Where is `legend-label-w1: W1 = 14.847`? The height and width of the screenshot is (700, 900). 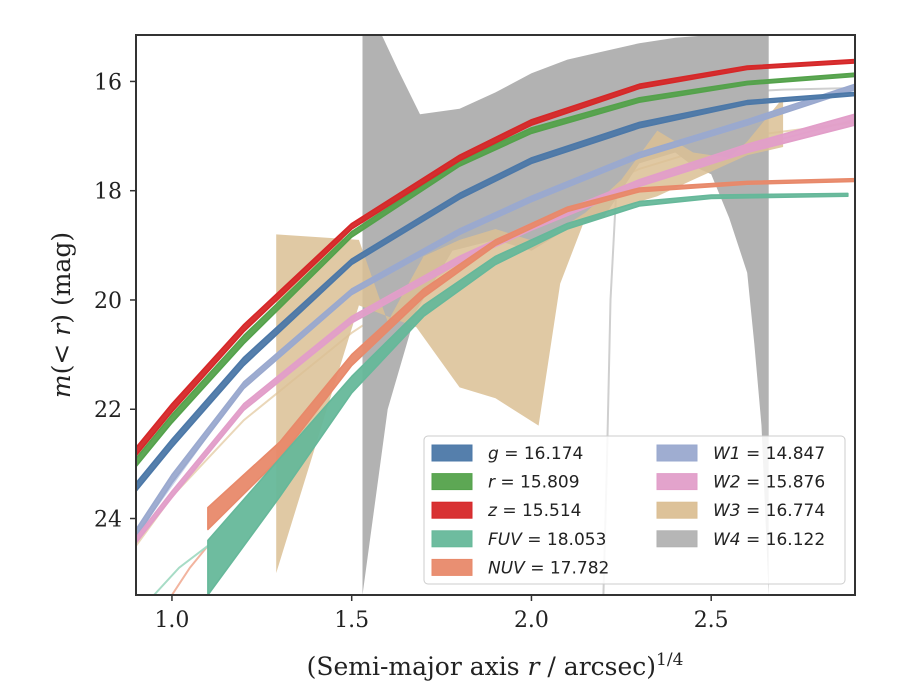 legend-label-w1: W1 = 14.847 is located at coordinates (769, 454).